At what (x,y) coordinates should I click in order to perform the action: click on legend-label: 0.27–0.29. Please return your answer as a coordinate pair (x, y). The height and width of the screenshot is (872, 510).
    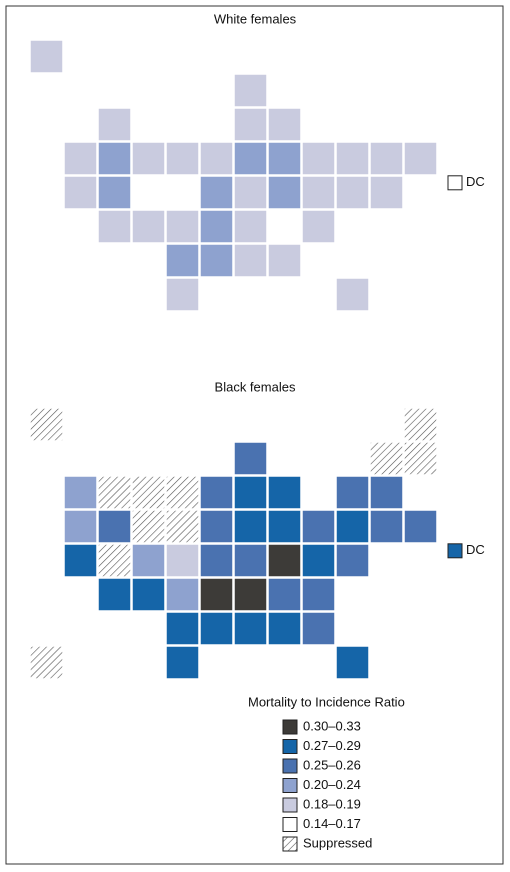
    Looking at the image, I should click on (332, 745).